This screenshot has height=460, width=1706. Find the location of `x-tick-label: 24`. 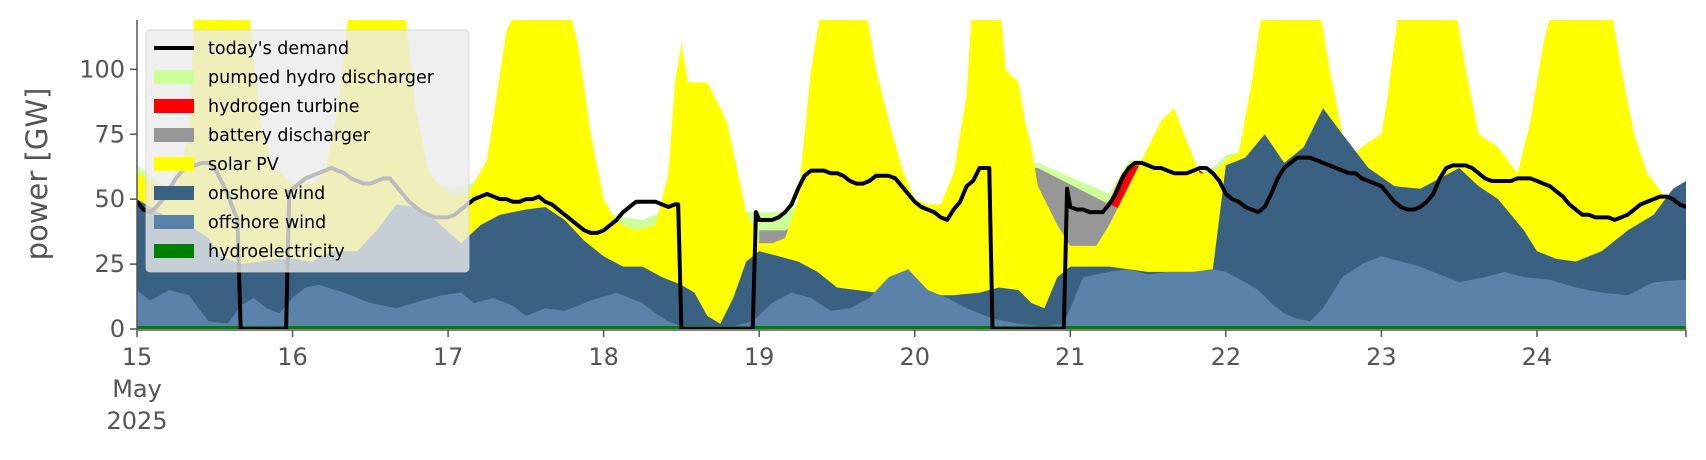

x-tick-label: 24 is located at coordinates (1537, 357).